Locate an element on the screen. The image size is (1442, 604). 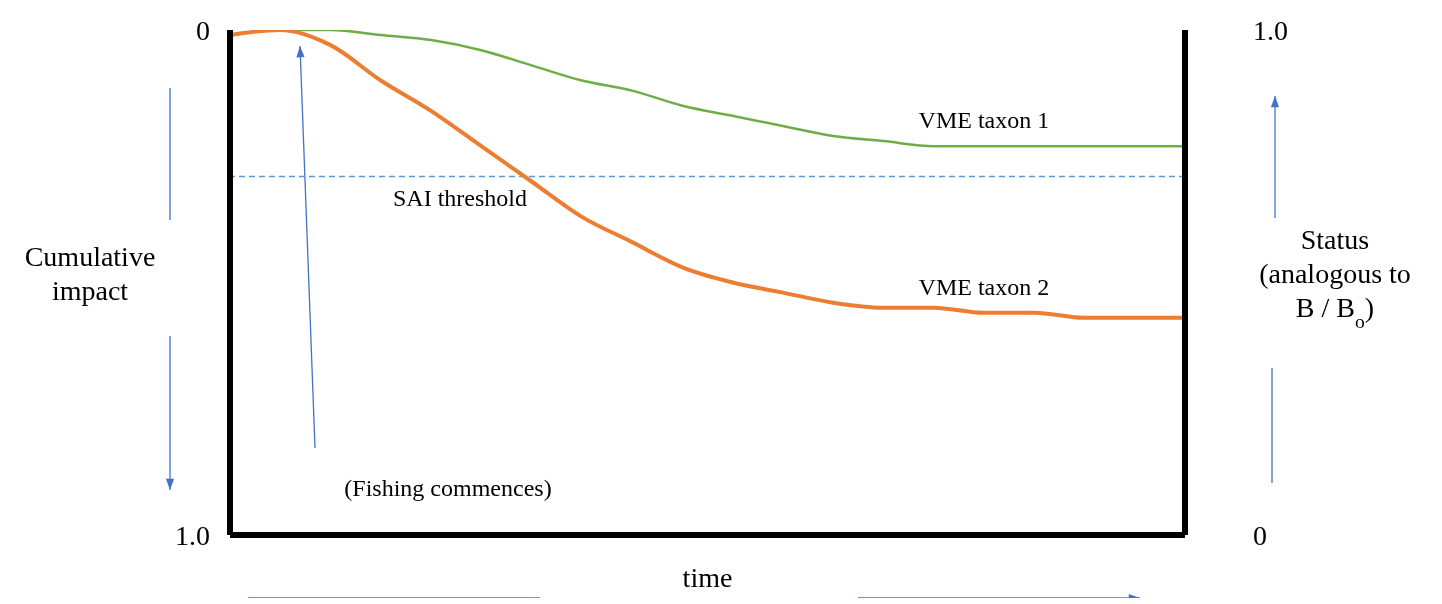
y2-tick-label: 1.0 is located at coordinates (1270, 30).